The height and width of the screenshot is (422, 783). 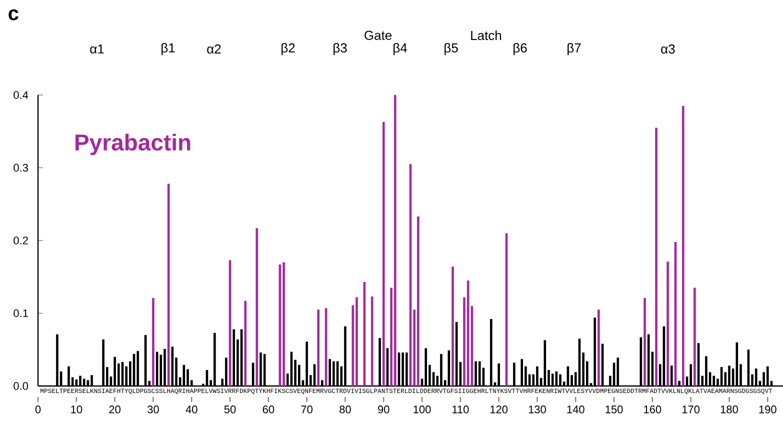 What do you see at coordinates (21, 168) in the screenshot?
I see `y-tick-label: 0.3` at bounding box center [21, 168].